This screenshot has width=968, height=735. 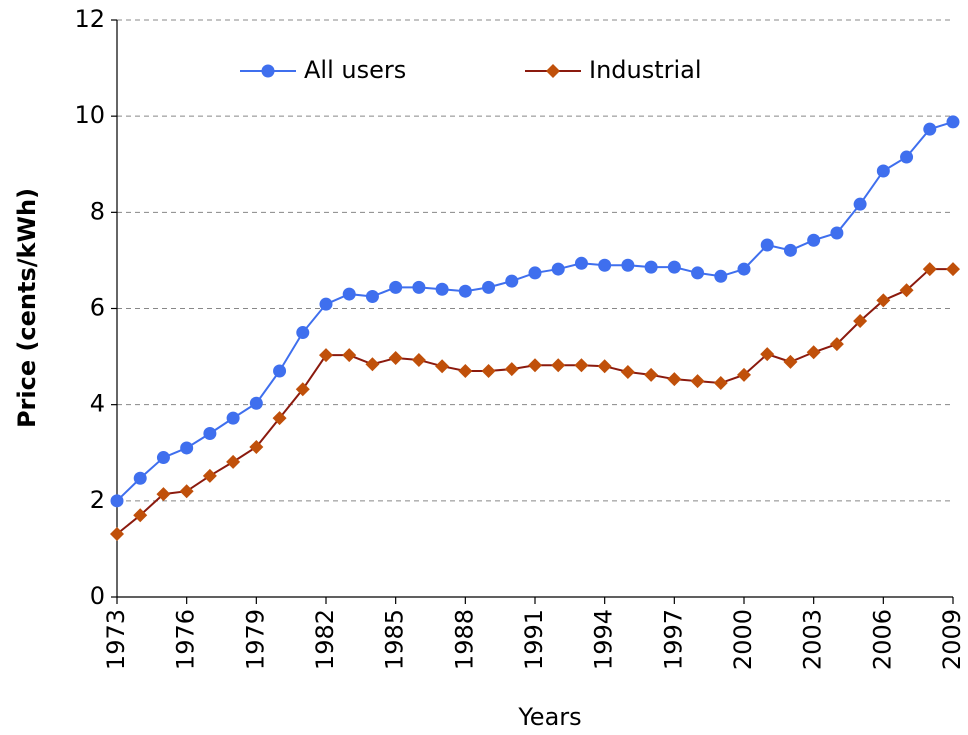 What do you see at coordinates (355, 70) in the screenshot?
I see `legend-label: All users` at bounding box center [355, 70].